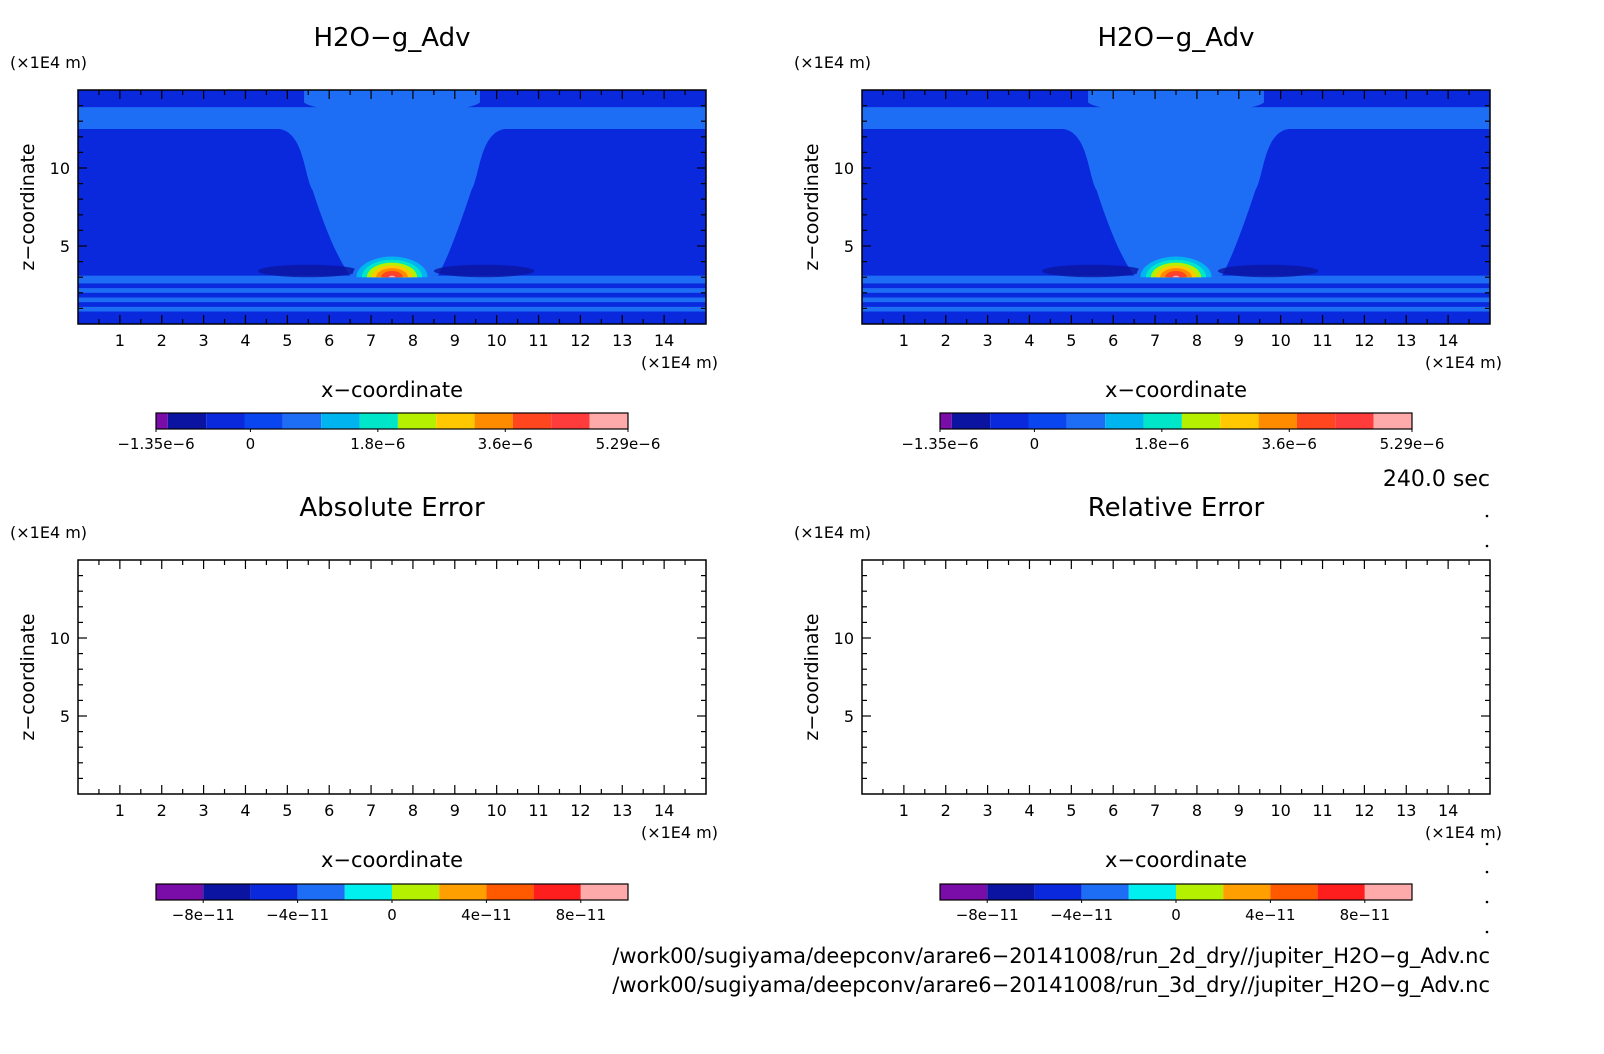  Describe the element at coordinates (392, 202) in the screenshot. I see `field-funnel` at that location.